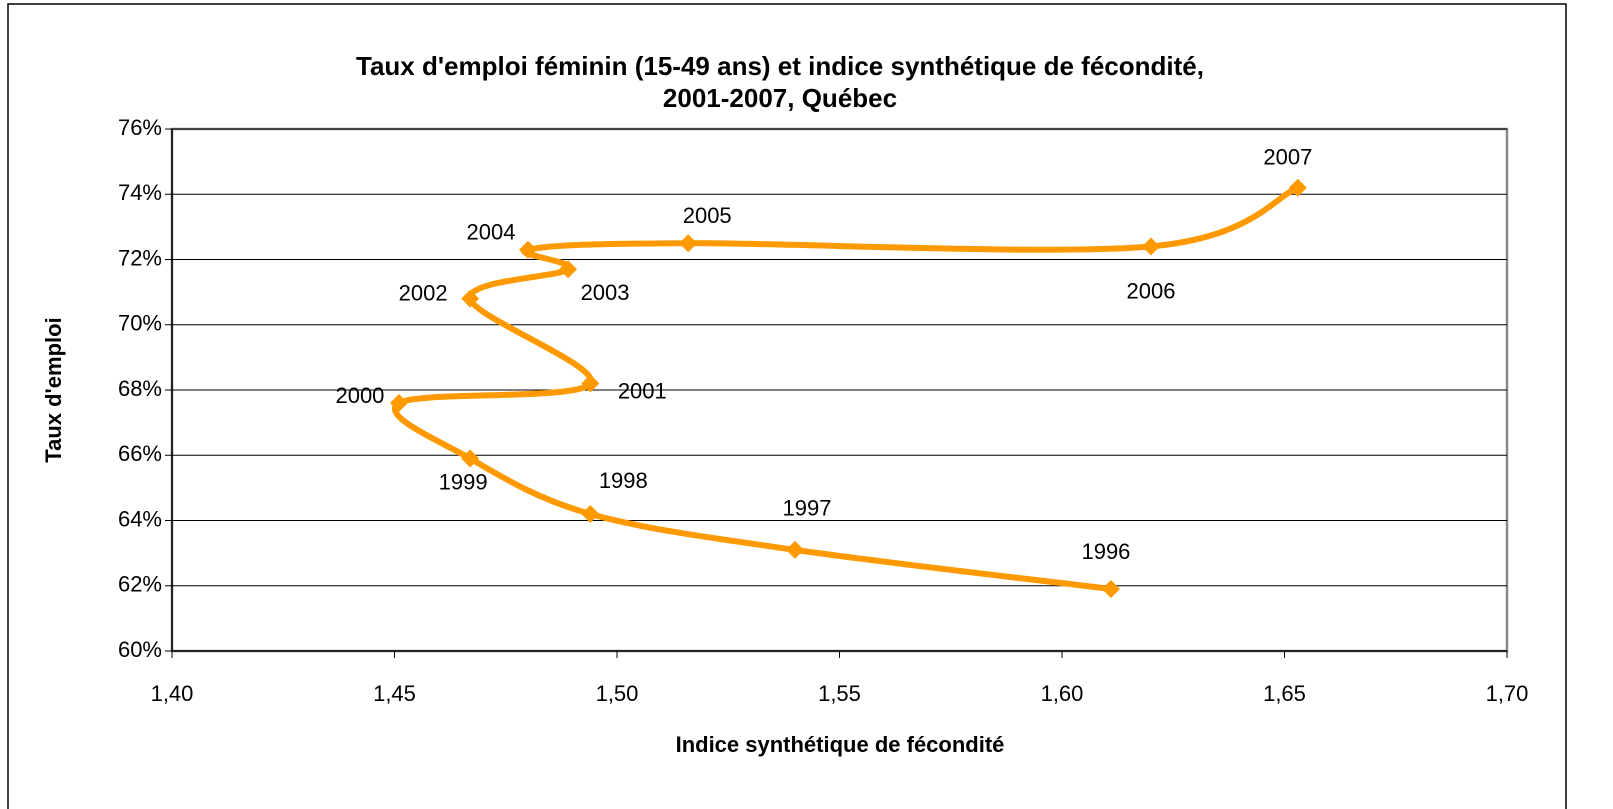 This screenshot has width=1613, height=809. What do you see at coordinates (617, 693) in the screenshot?
I see `x-tick-label: 1,50` at bounding box center [617, 693].